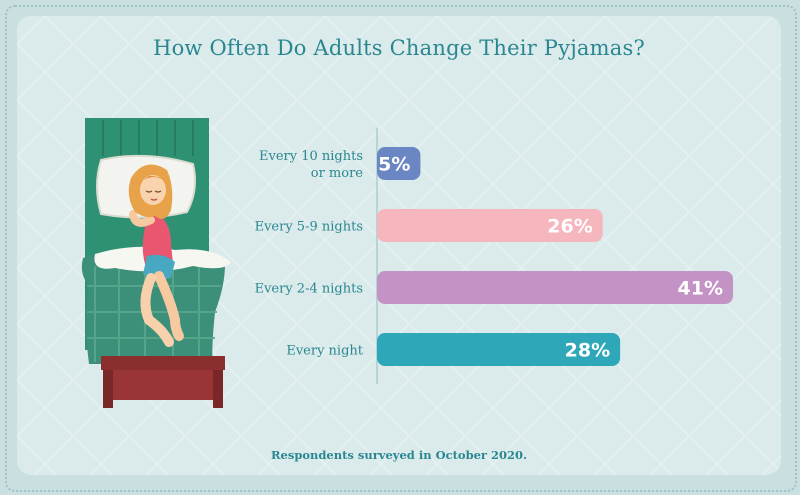 Image resolution: width=800 pixels, height=495 pixels. Describe the element at coordinates (587, 351) in the screenshot. I see `value-label-4: 28%` at that location.